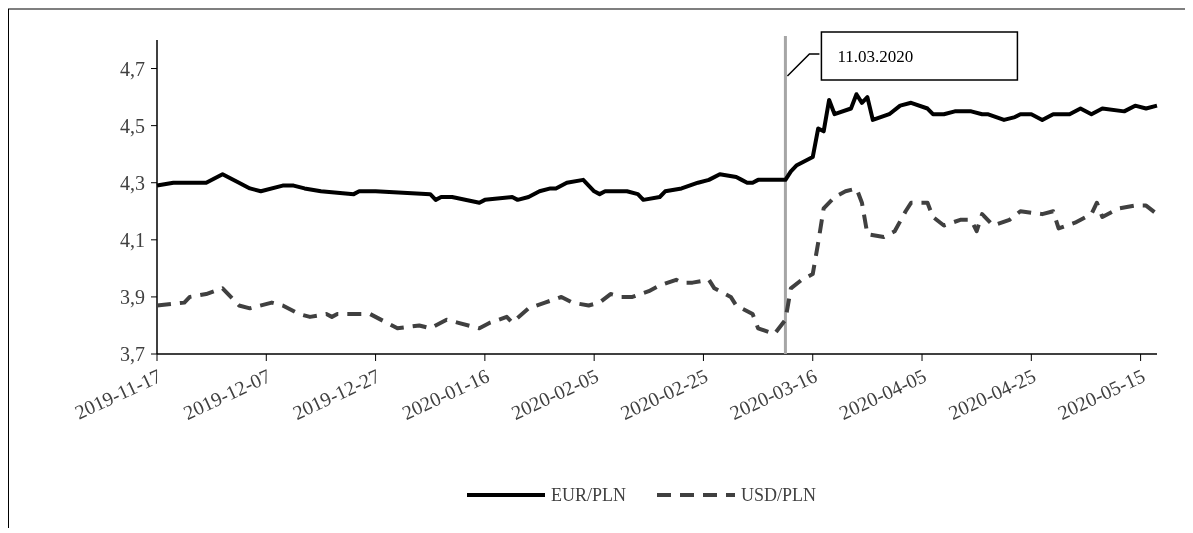 The image size is (1193, 533). What do you see at coordinates (875, 56) in the screenshot?
I see `ref-line-label: 11.03.2020` at bounding box center [875, 56].